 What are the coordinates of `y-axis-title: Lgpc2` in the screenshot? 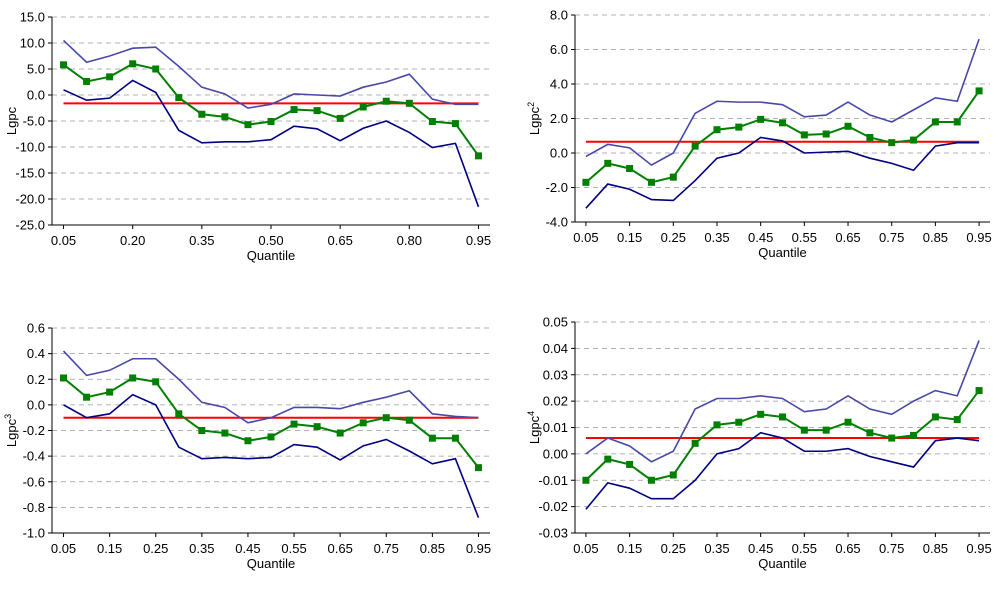 It's located at (534, 118).